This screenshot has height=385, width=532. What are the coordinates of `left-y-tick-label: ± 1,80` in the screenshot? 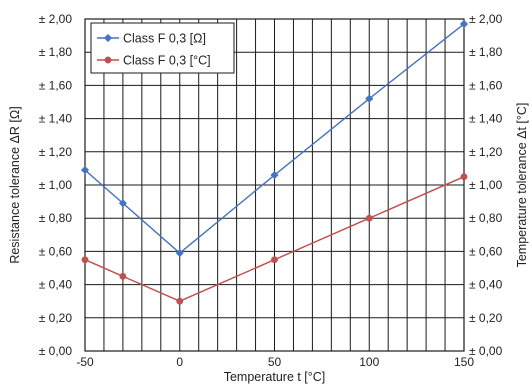 It's located at (56, 52).